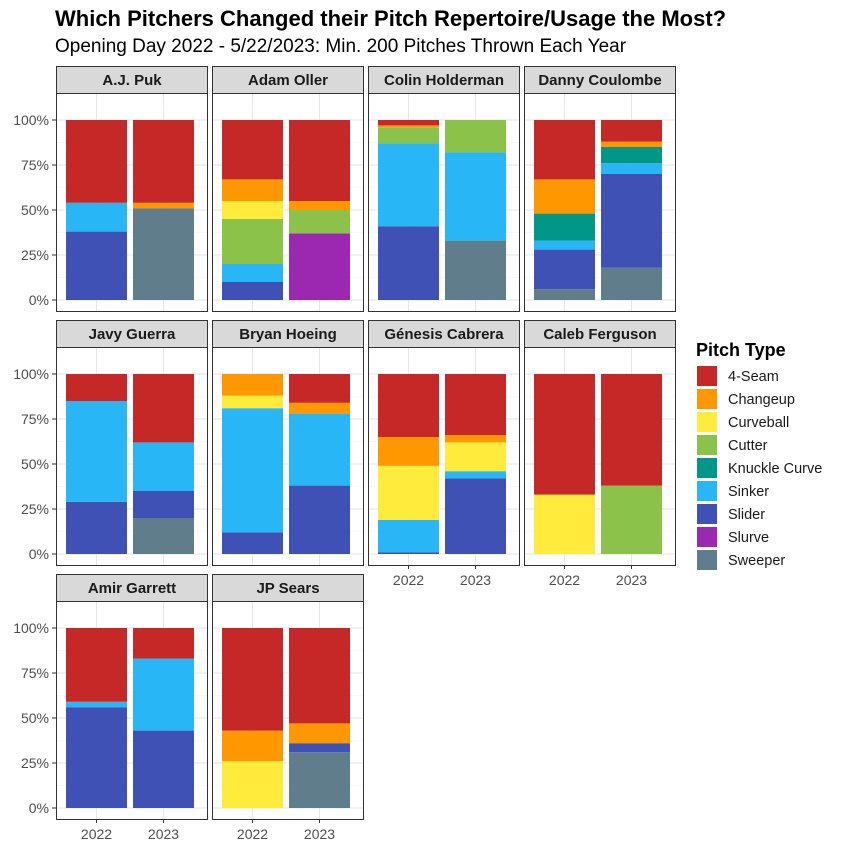  What do you see at coordinates (746, 515) in the screenshot?
I see `legend-label: Slider` at bounding box center [746, 515].